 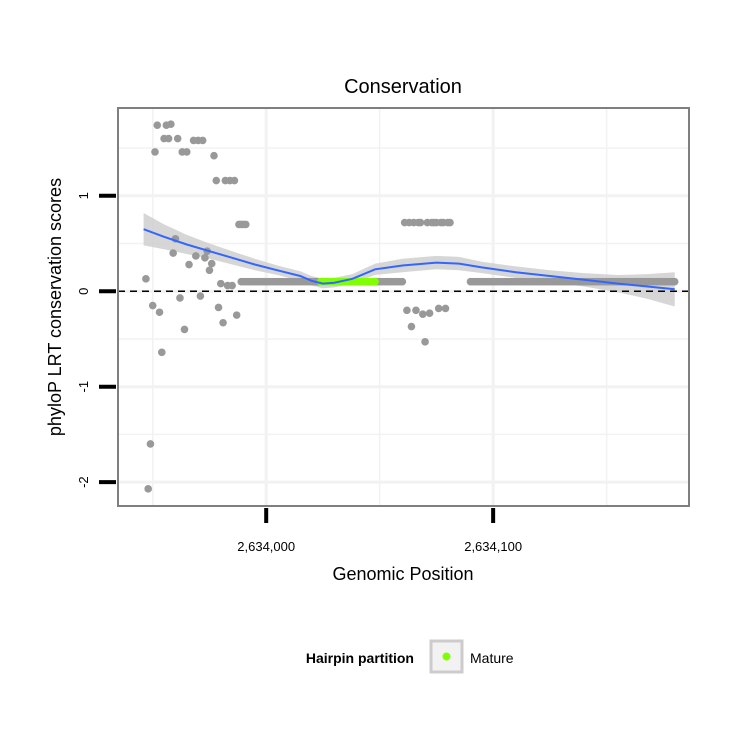 What do you see at coordinates (83, 387) in the screenshot?
I see `y-tick-label: -1` at bounding box center [83, 387].